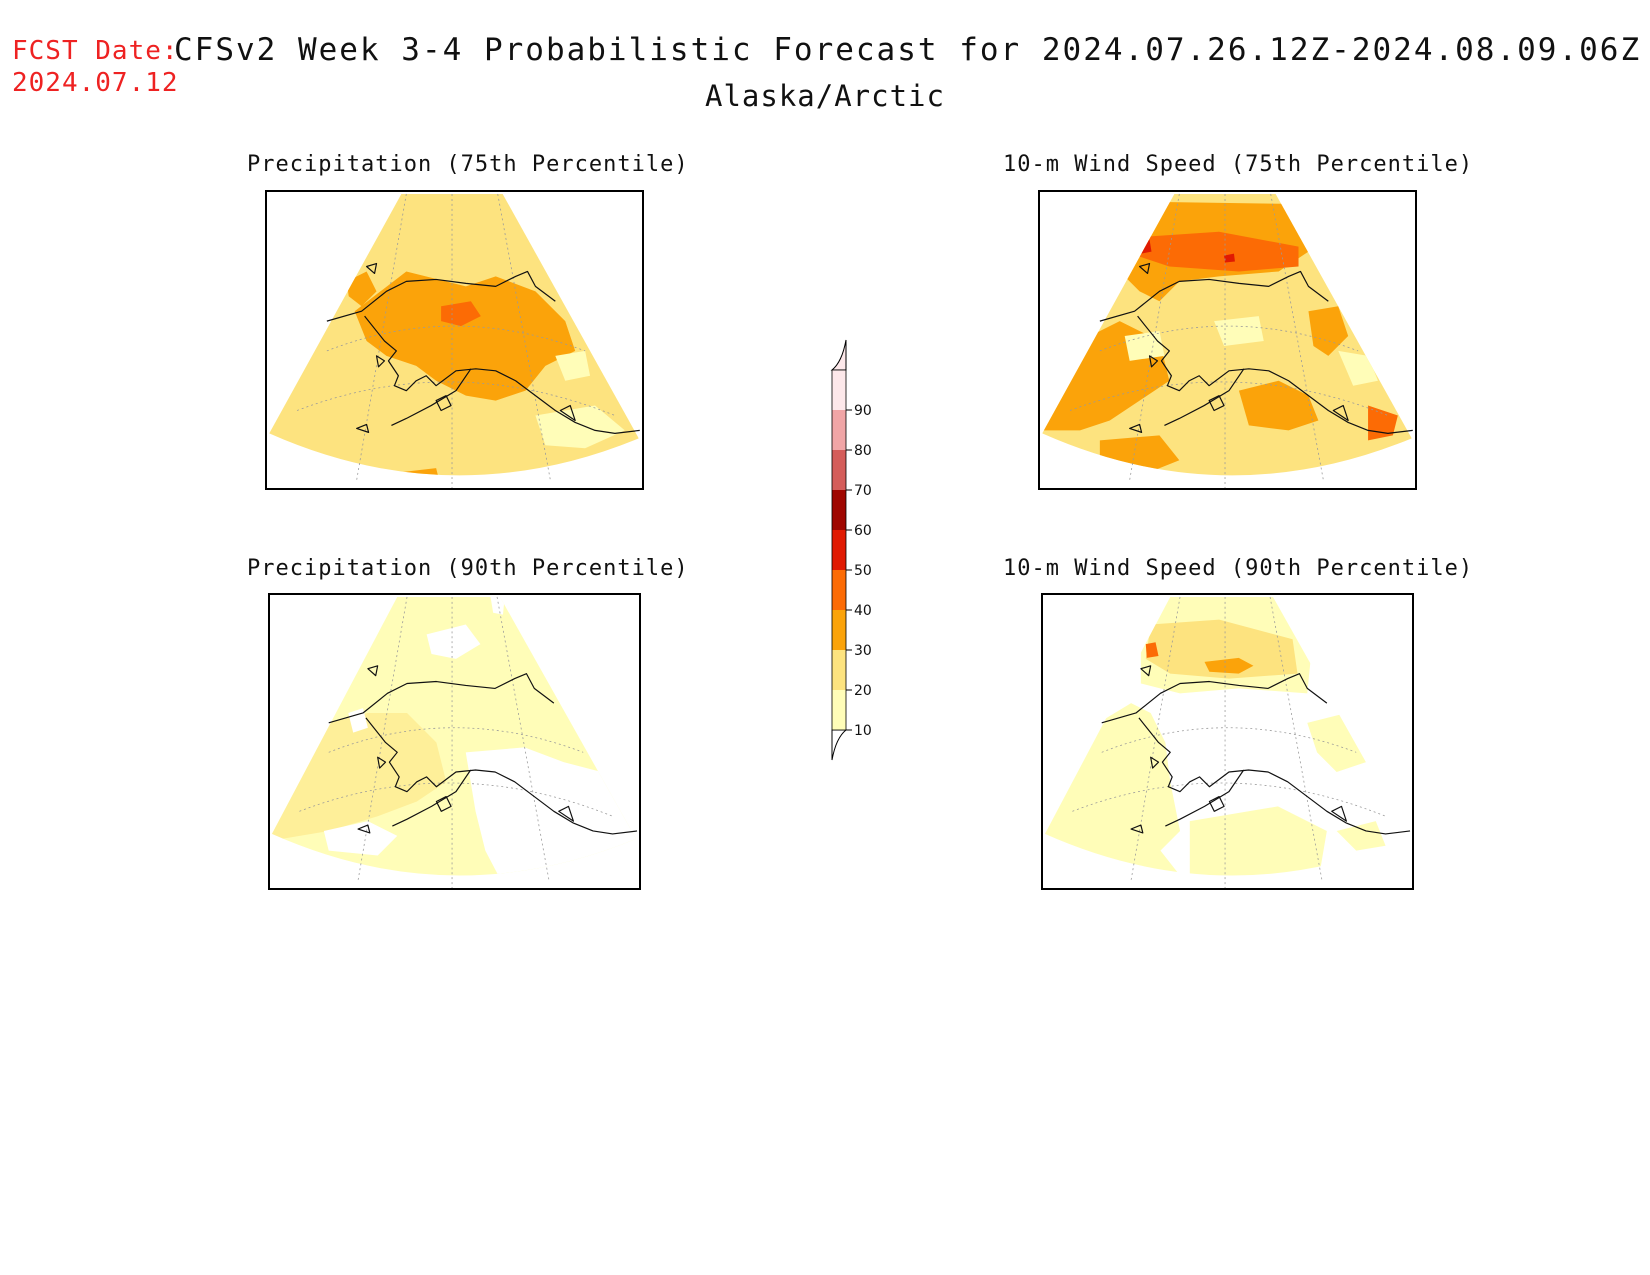 The image size is (1650, 1275). Describe the element at coordinates (880, 545) in the screenshot. I see `colorbar: 10 20 30 40 50 60 70 80 90` at that location.